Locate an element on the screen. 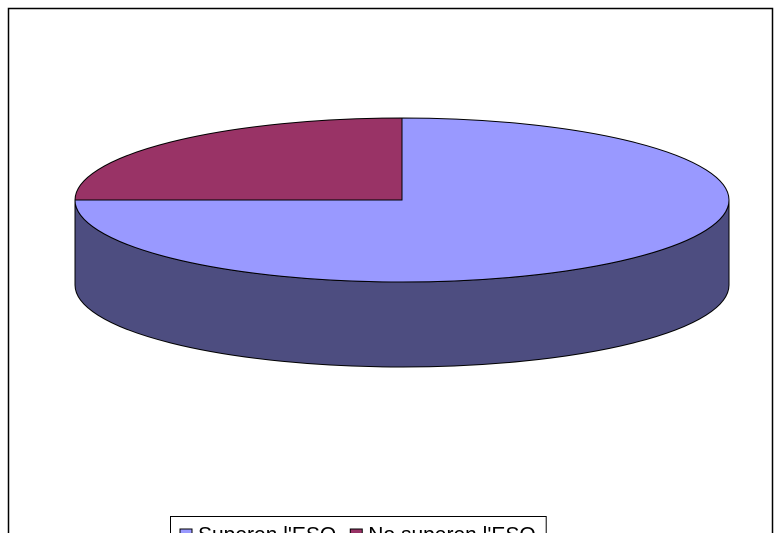 The image size is (782, 533). slice is located at coordinates (238, 159).